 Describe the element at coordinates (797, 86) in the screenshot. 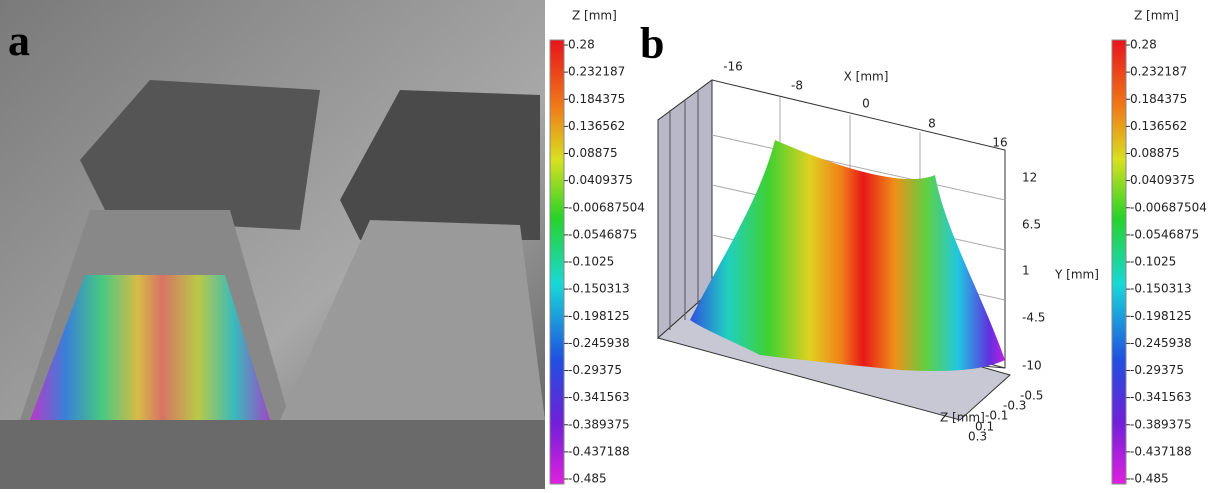

I see `x-tick-label: -8` at that location.